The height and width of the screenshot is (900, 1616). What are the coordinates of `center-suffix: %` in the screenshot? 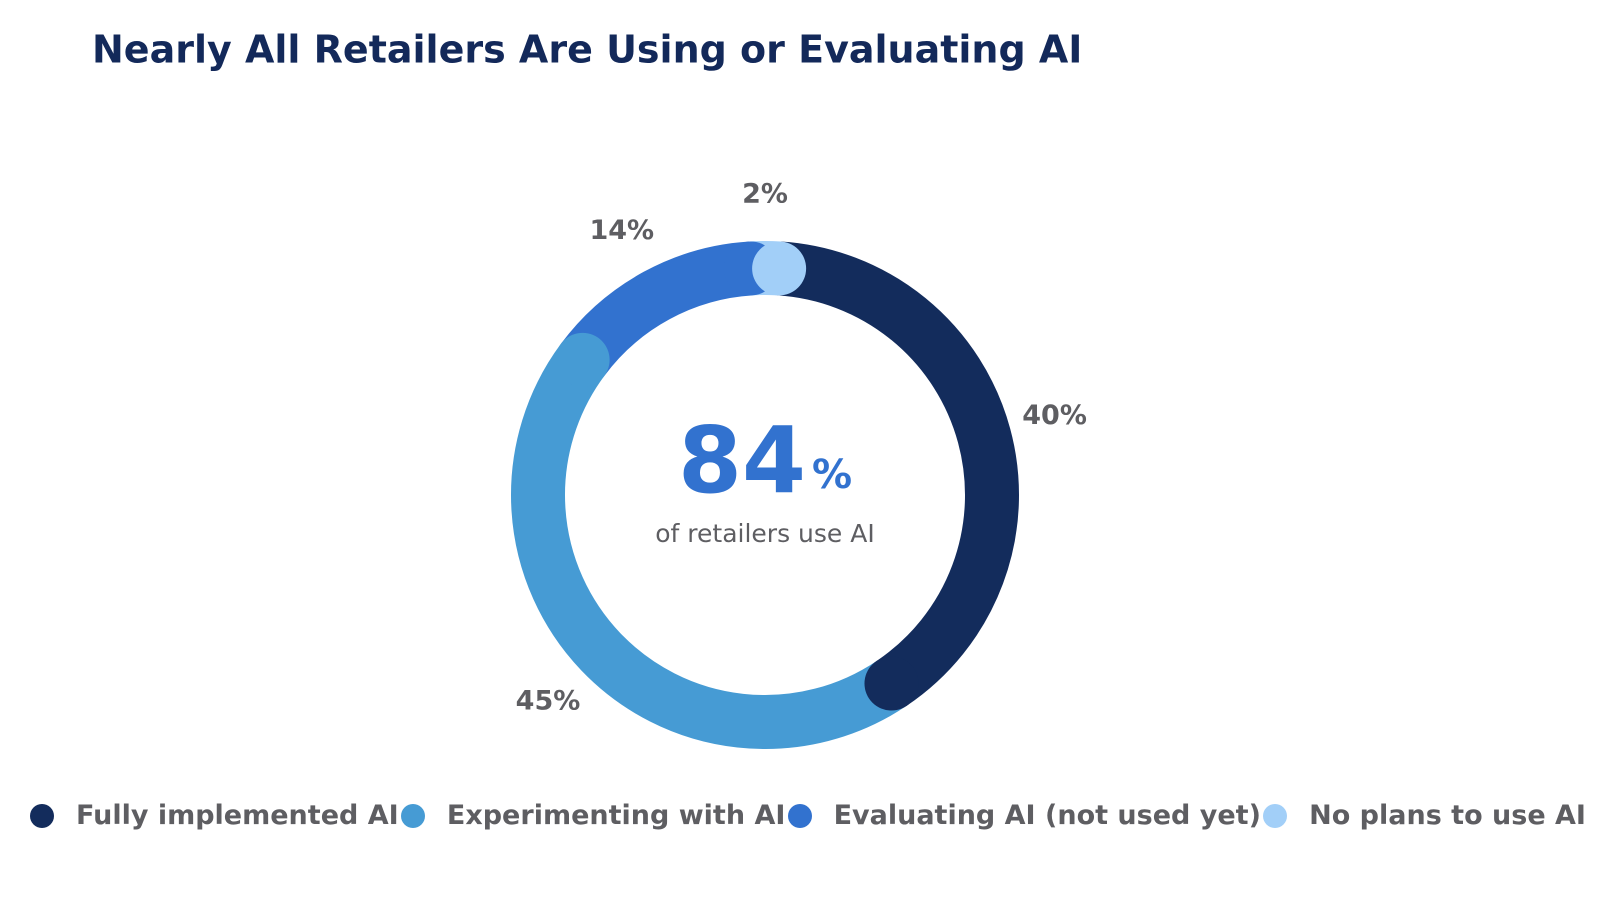 It's located at (832, 475).